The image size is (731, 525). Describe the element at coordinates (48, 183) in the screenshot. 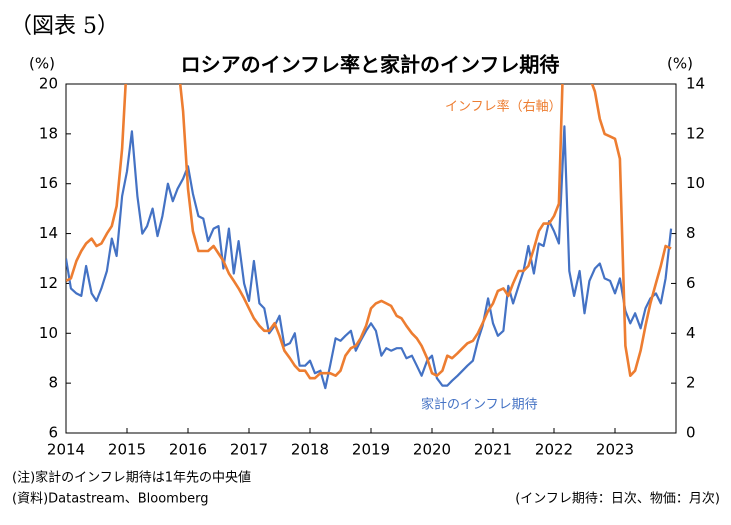

I see `y-tick-label: 16` at that location.